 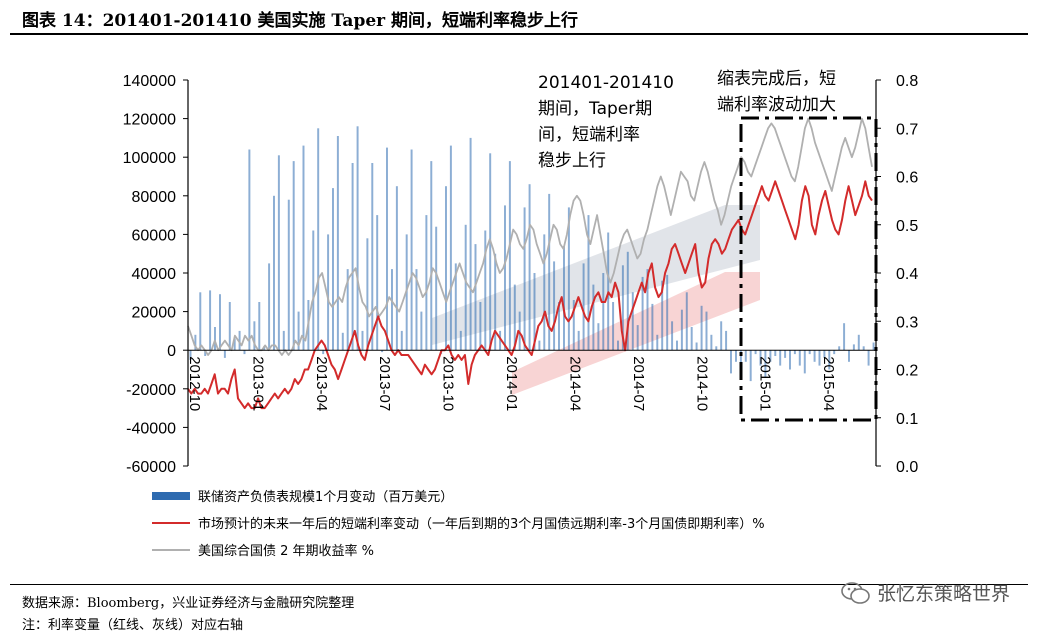 I want to click on band-red, so click(x=636, y=333).